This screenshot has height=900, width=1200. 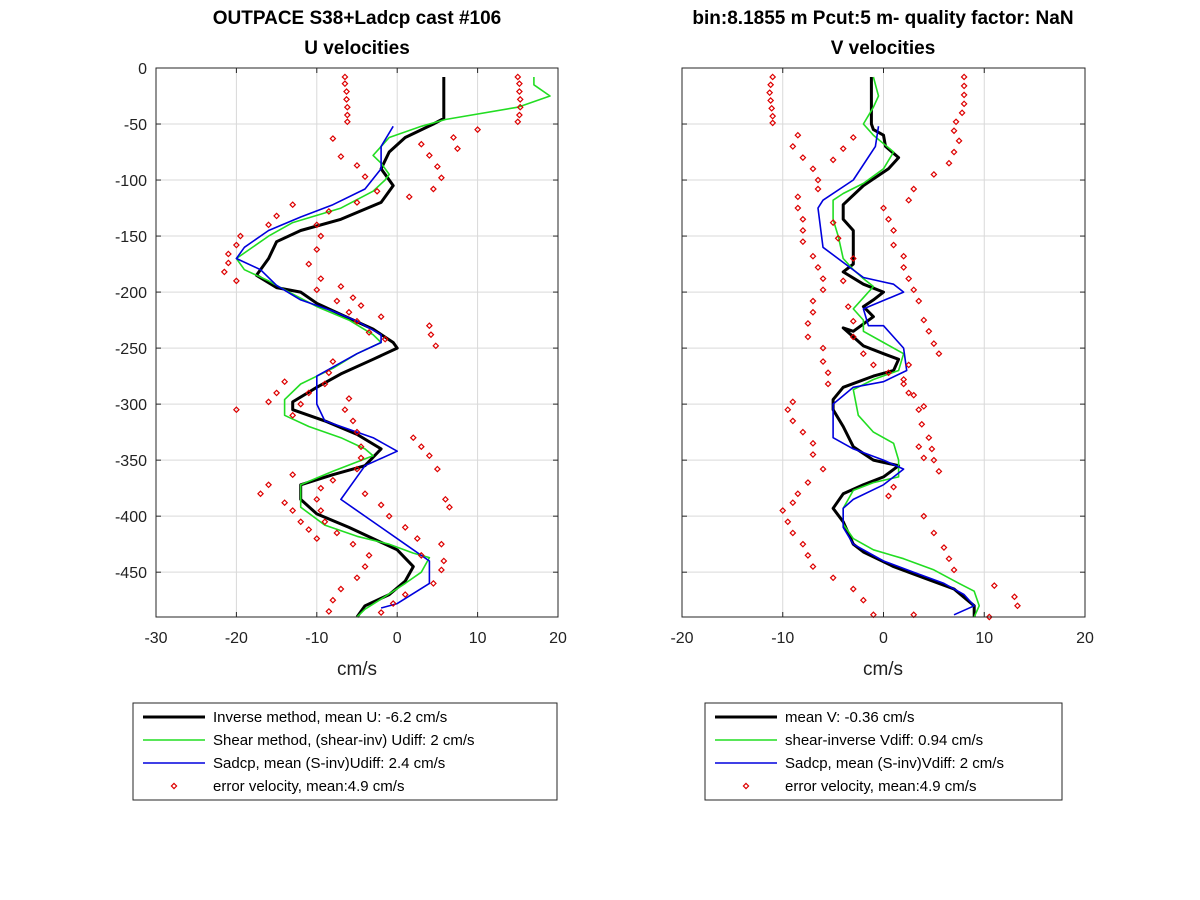 I want to click on v-x-tick-label: 0, so click(x=883, y=638).